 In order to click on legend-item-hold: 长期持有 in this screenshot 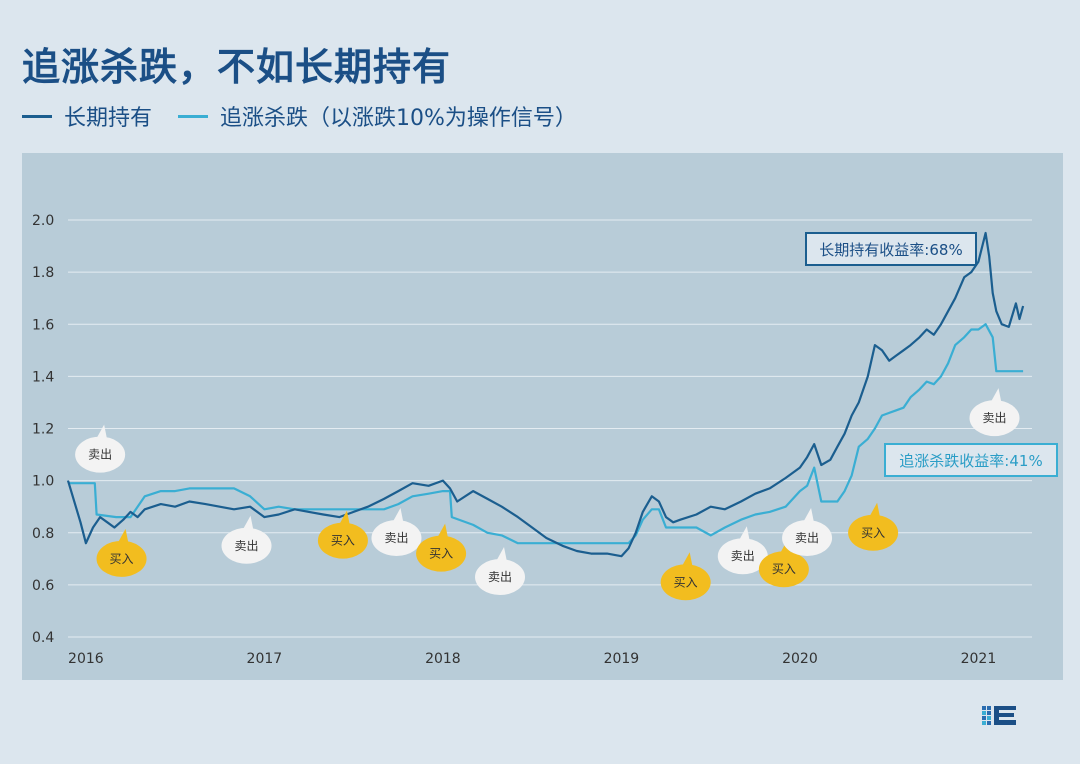, I will do `click(87, 116)`.